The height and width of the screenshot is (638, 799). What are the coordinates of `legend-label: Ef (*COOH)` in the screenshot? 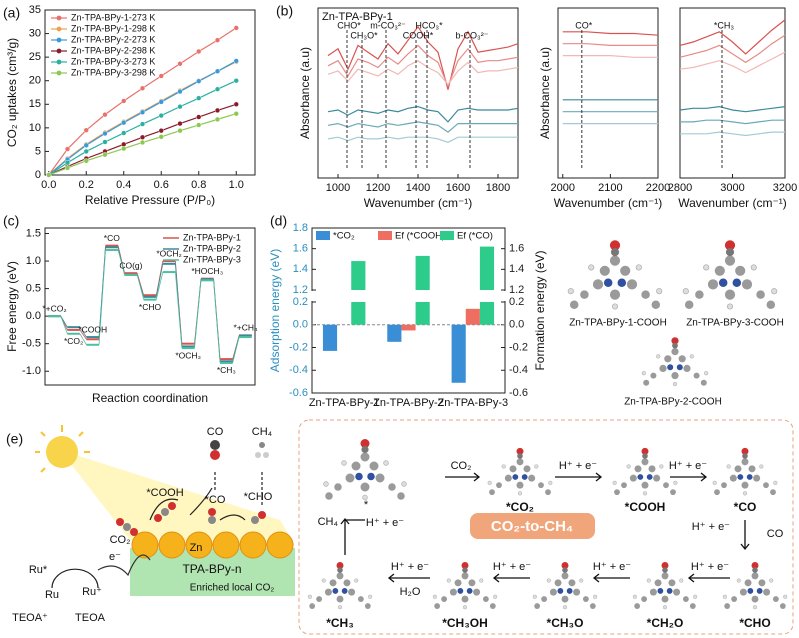 It's located at (420, 236).